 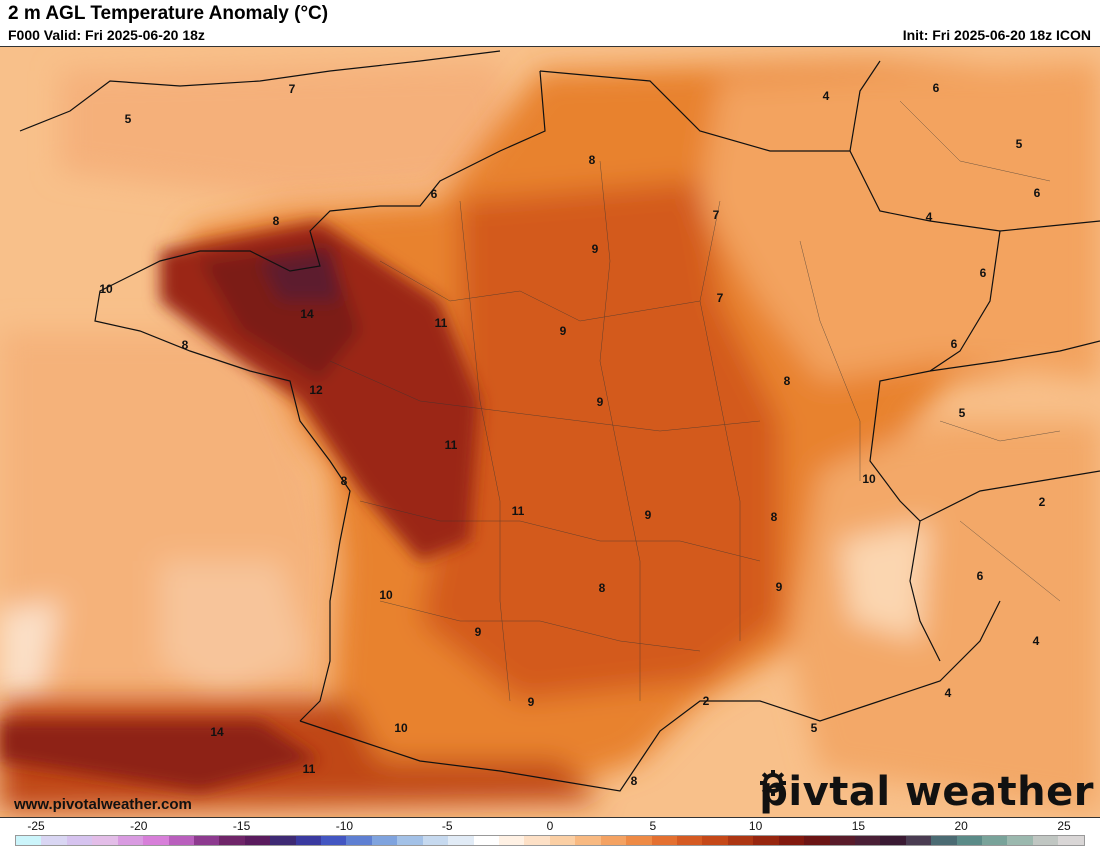 What do you see at coordinates (550, 826) in the screenshot?
I see `colorbar-tick-label: 0` at bounding box center [550, 826].